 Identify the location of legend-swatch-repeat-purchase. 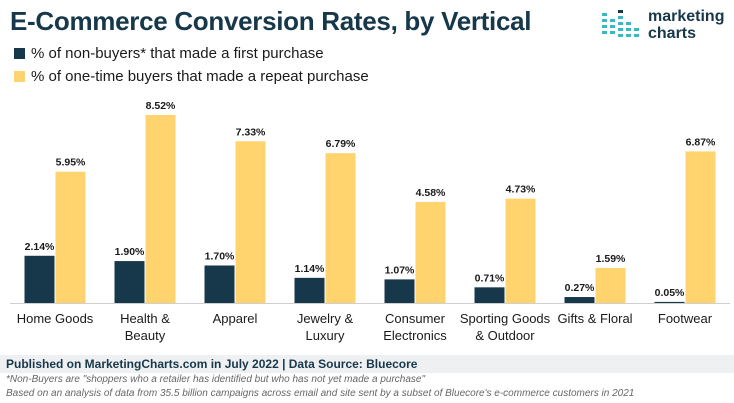
(19, 76).